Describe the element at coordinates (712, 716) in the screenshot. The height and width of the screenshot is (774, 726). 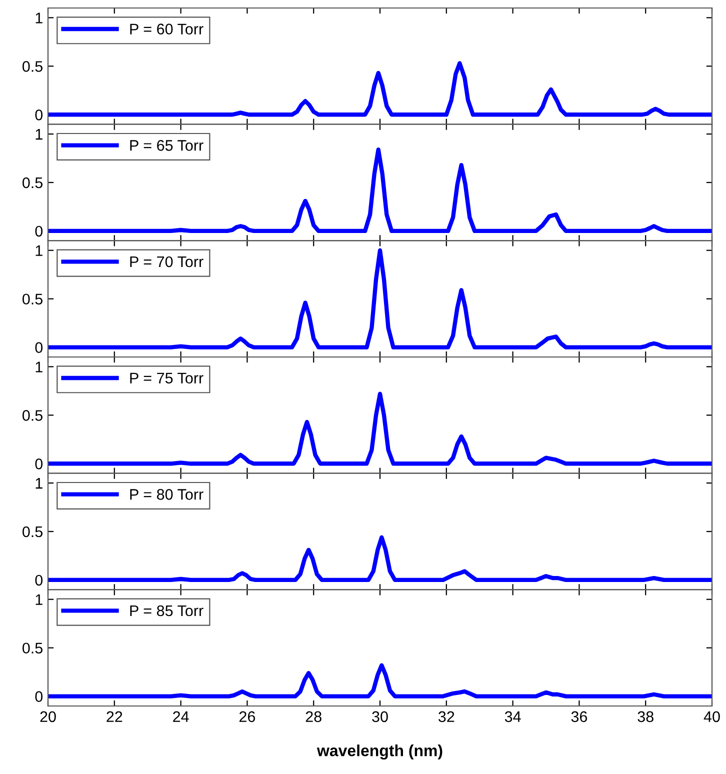
I see `x-tick-label: 40` at that location.